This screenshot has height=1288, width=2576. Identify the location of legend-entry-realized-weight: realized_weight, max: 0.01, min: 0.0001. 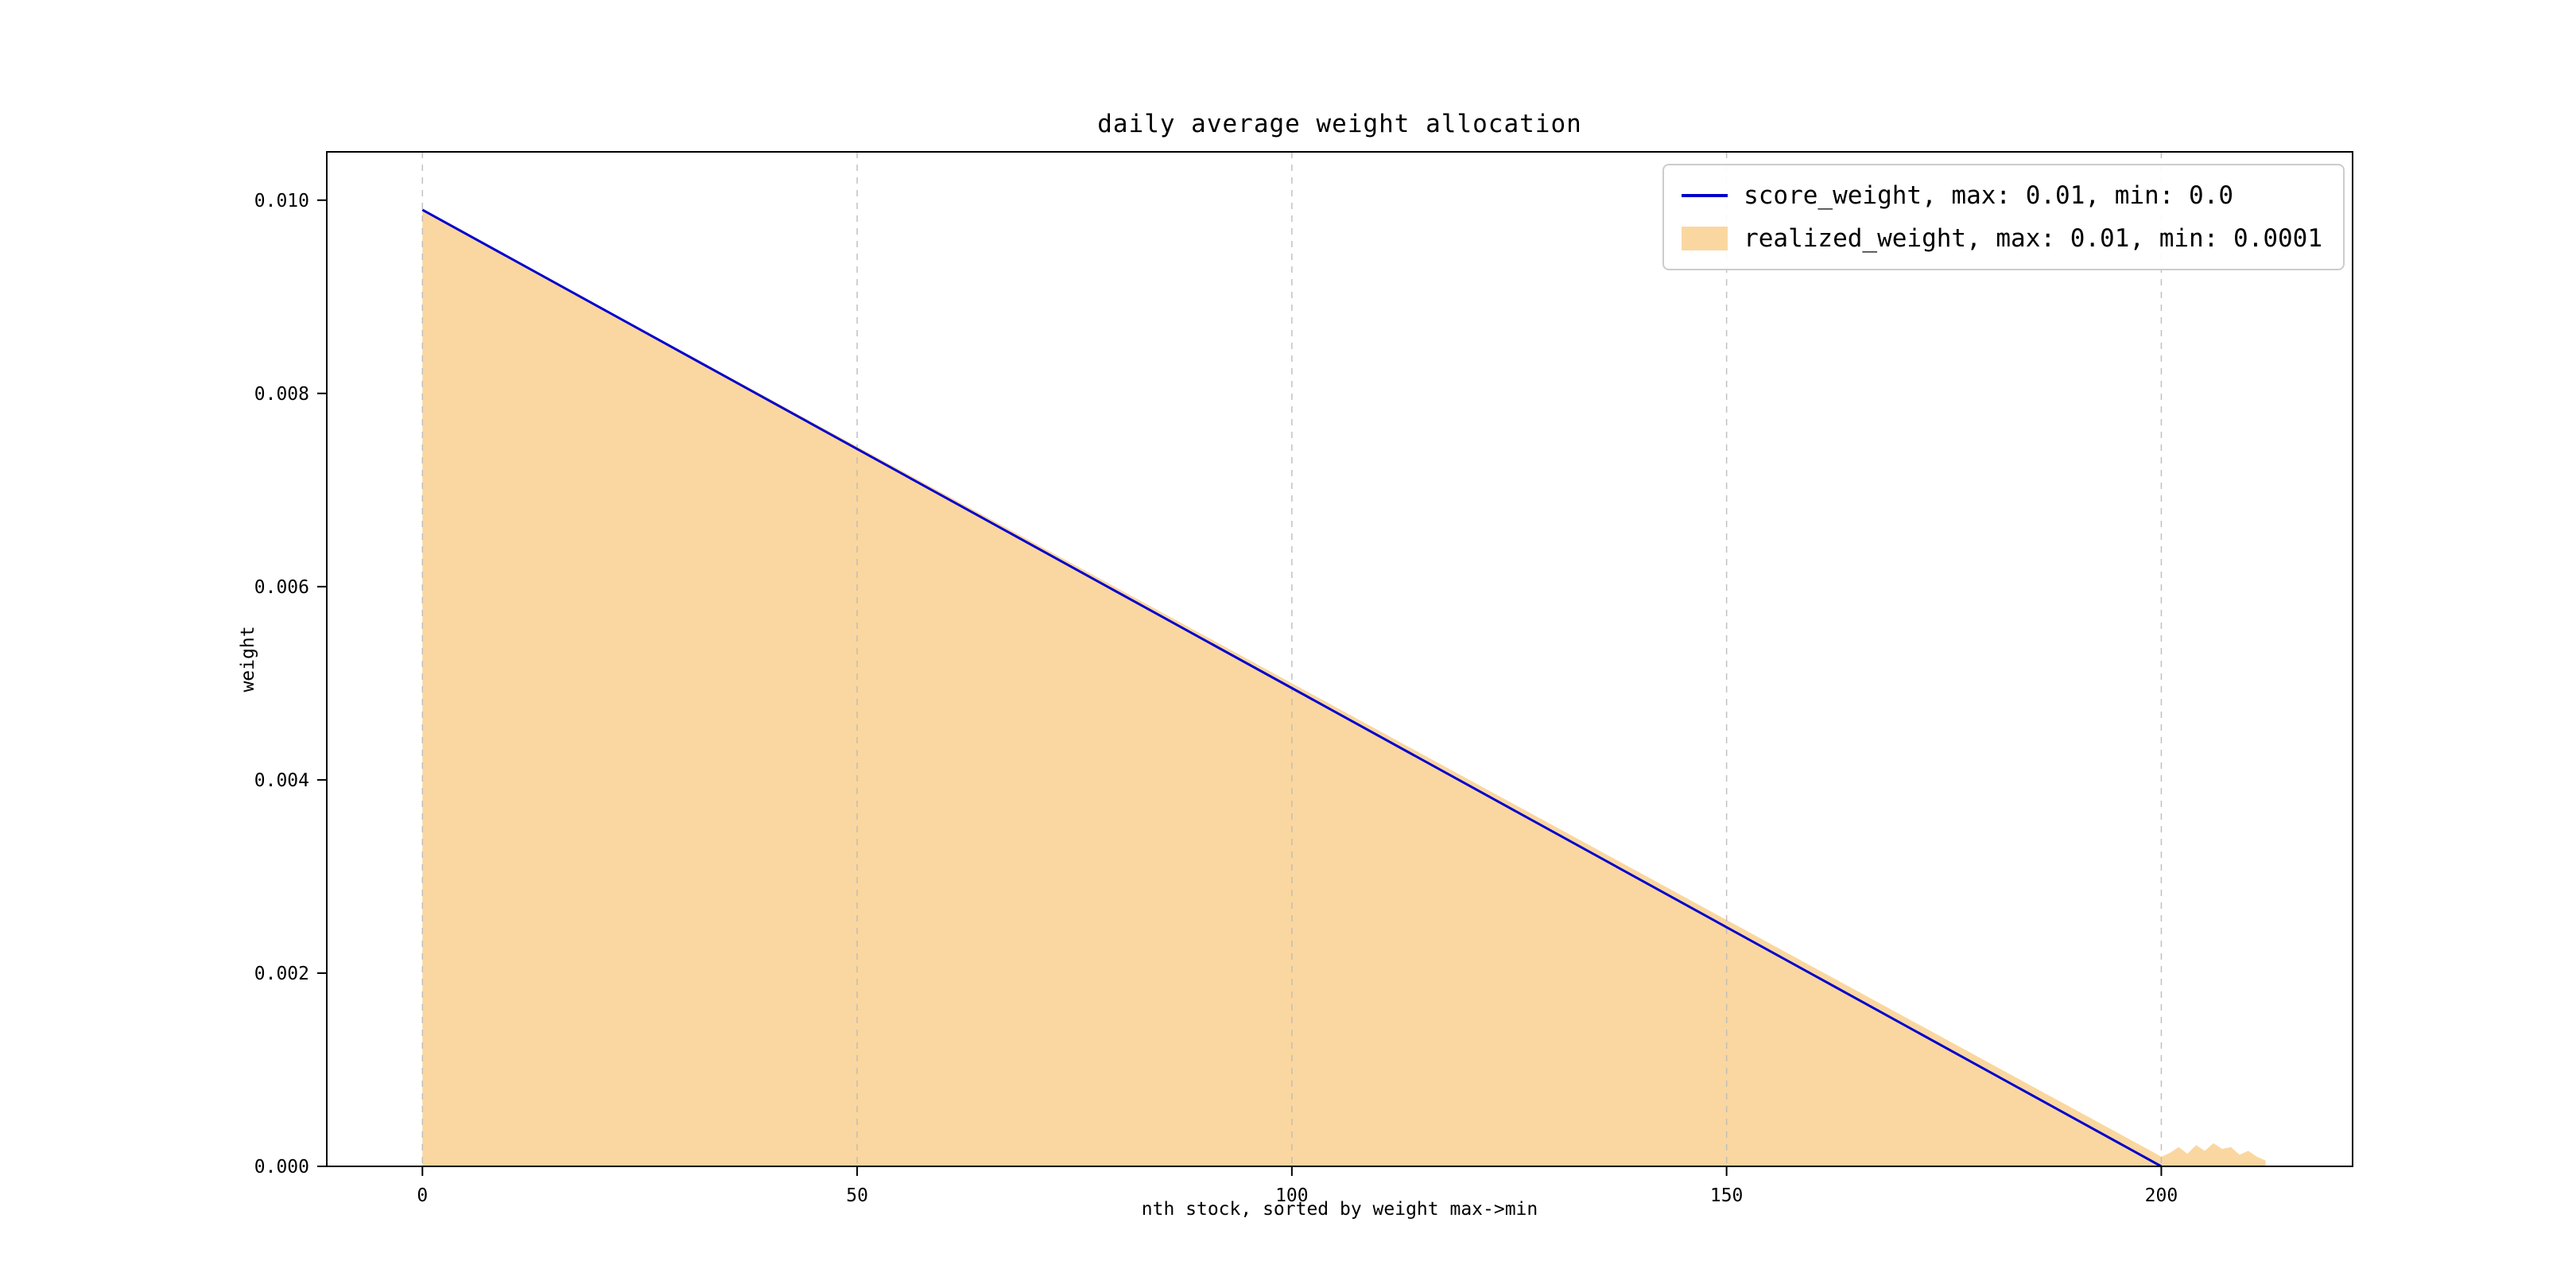
(2002, 239).